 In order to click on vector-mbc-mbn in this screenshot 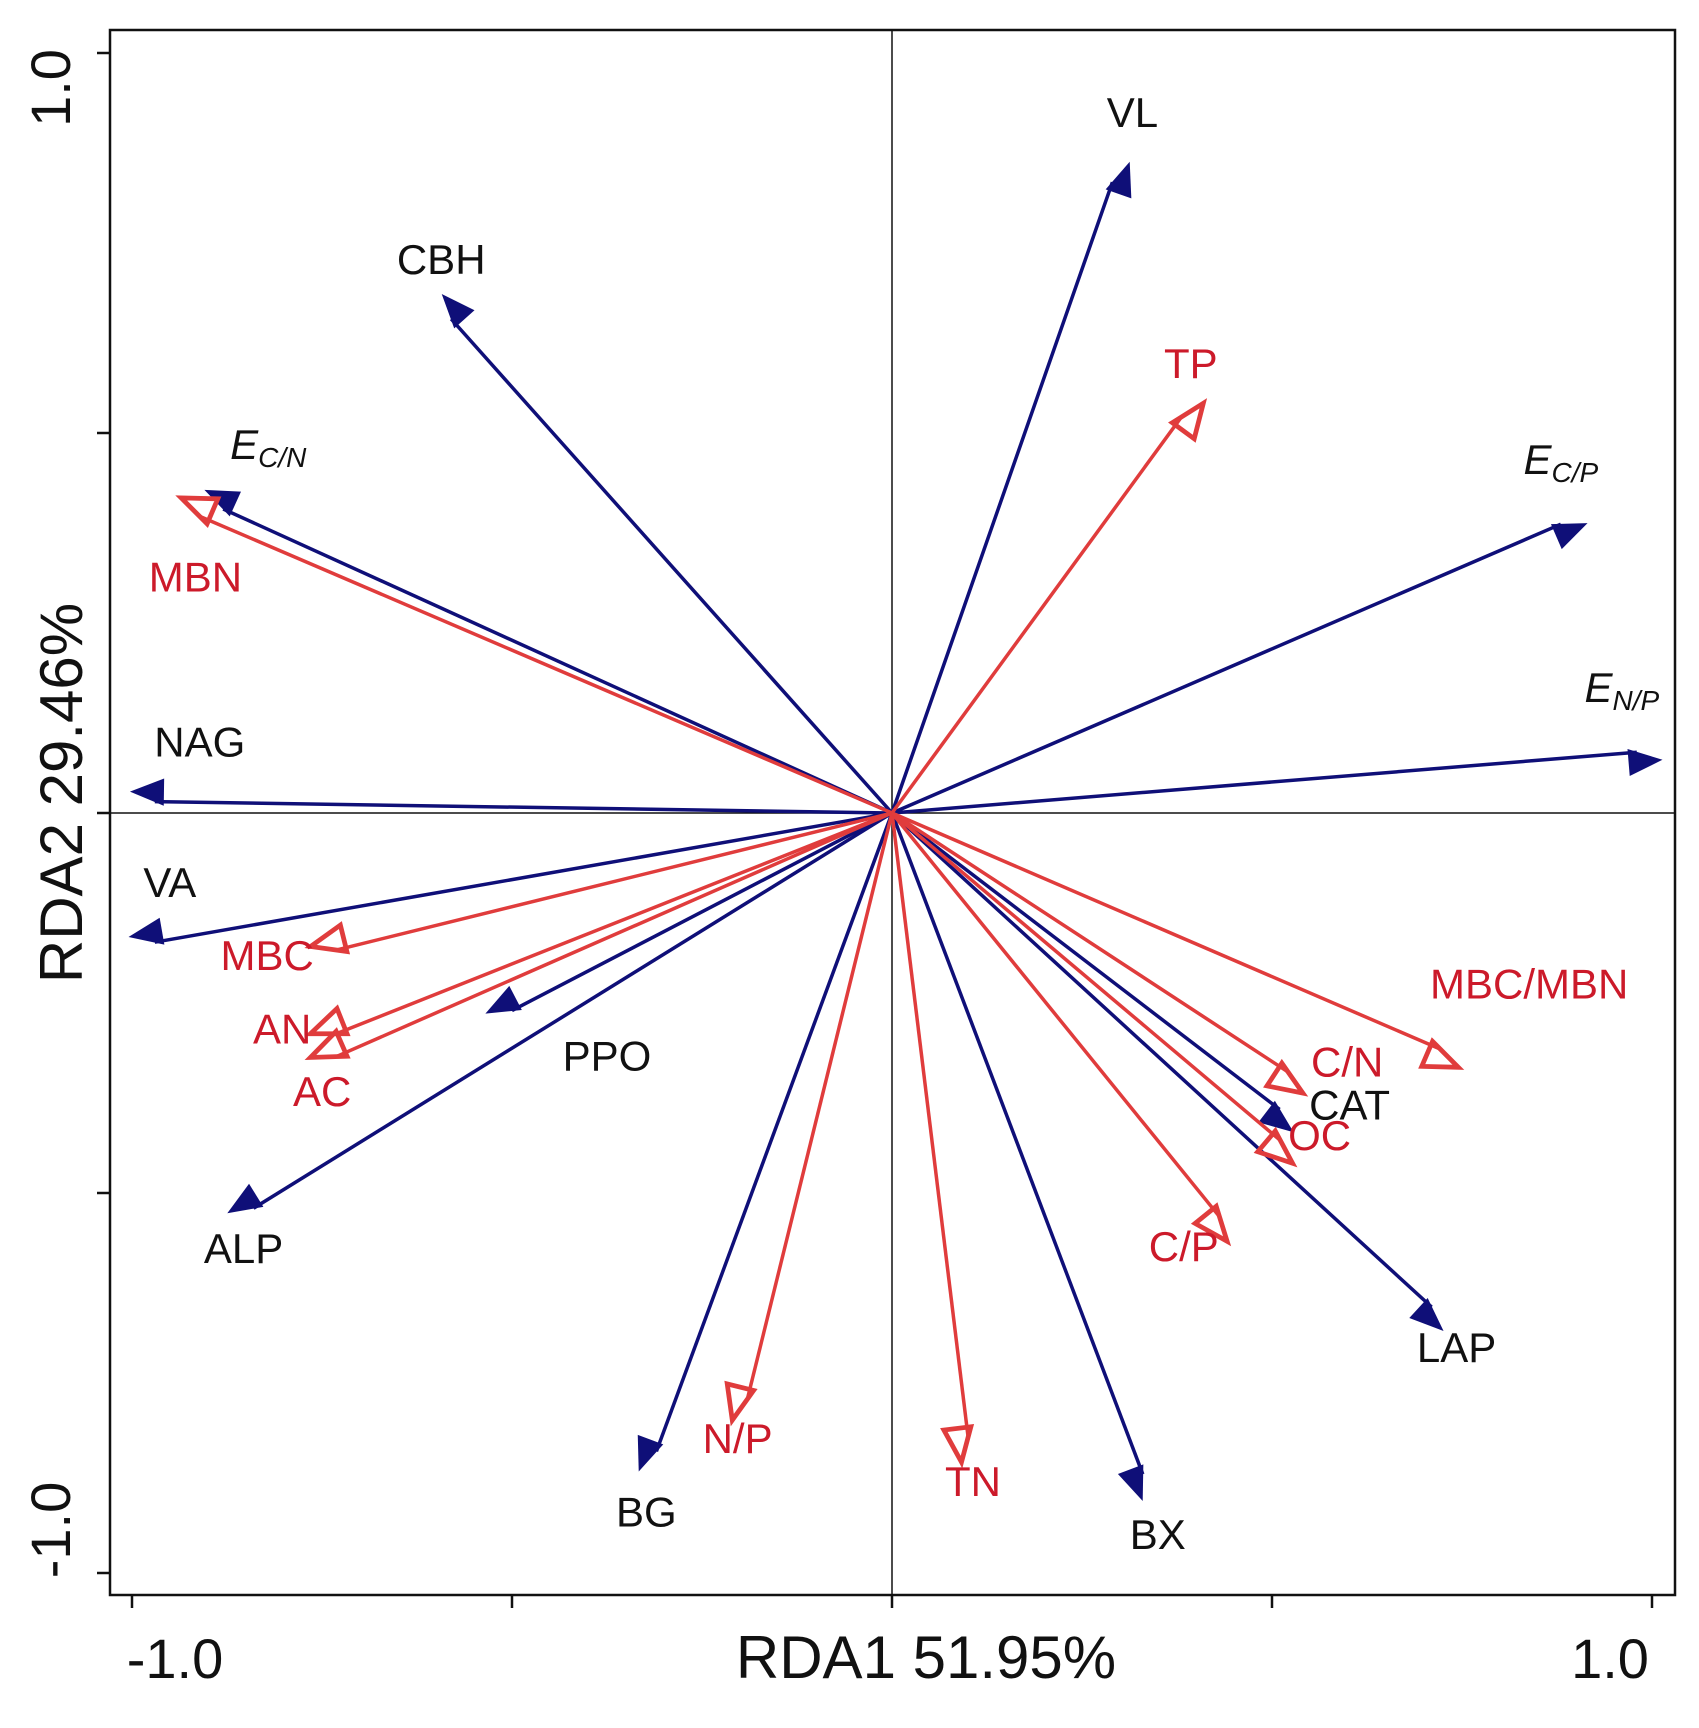, I will do `click(1178, 940)`.